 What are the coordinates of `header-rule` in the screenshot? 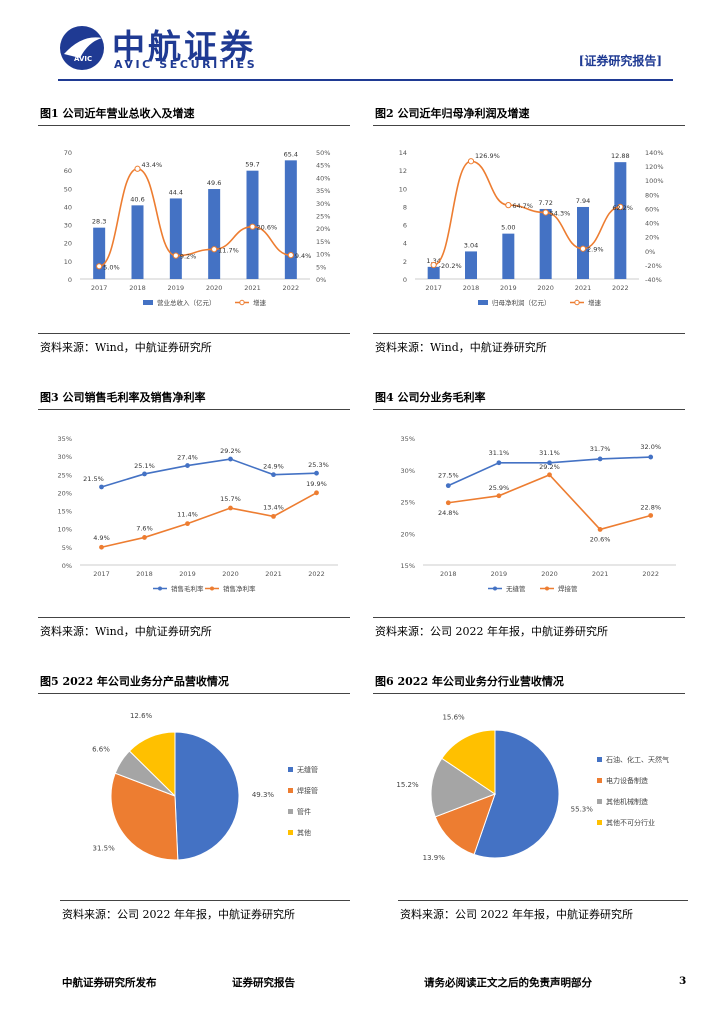 It's located at (365, 80).